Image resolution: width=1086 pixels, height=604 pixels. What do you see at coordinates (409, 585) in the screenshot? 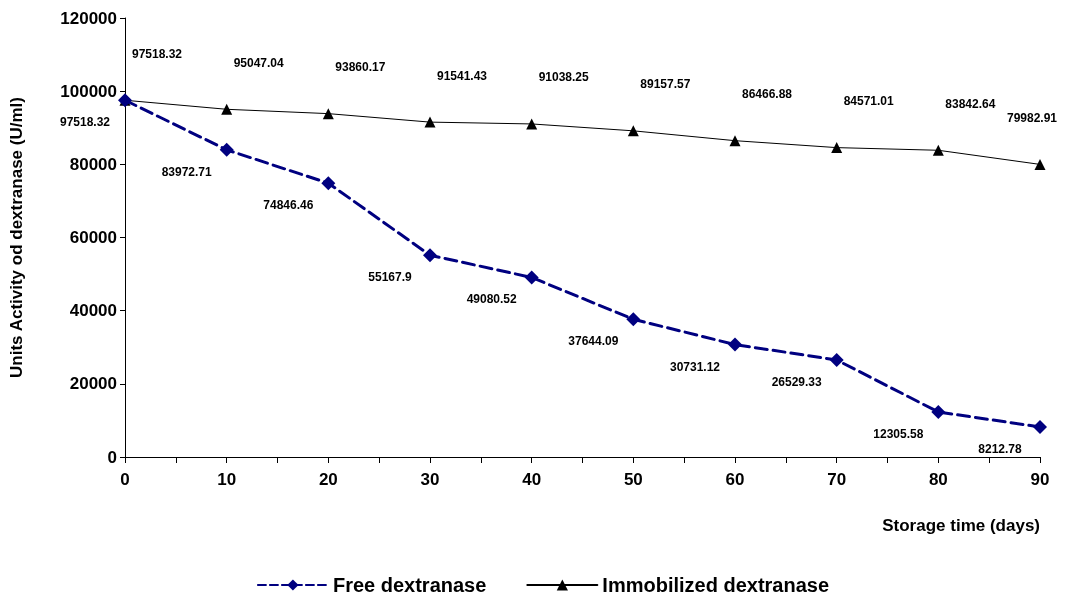
I see `legend-label: Free dextranase` at bounding box center [409, 585].